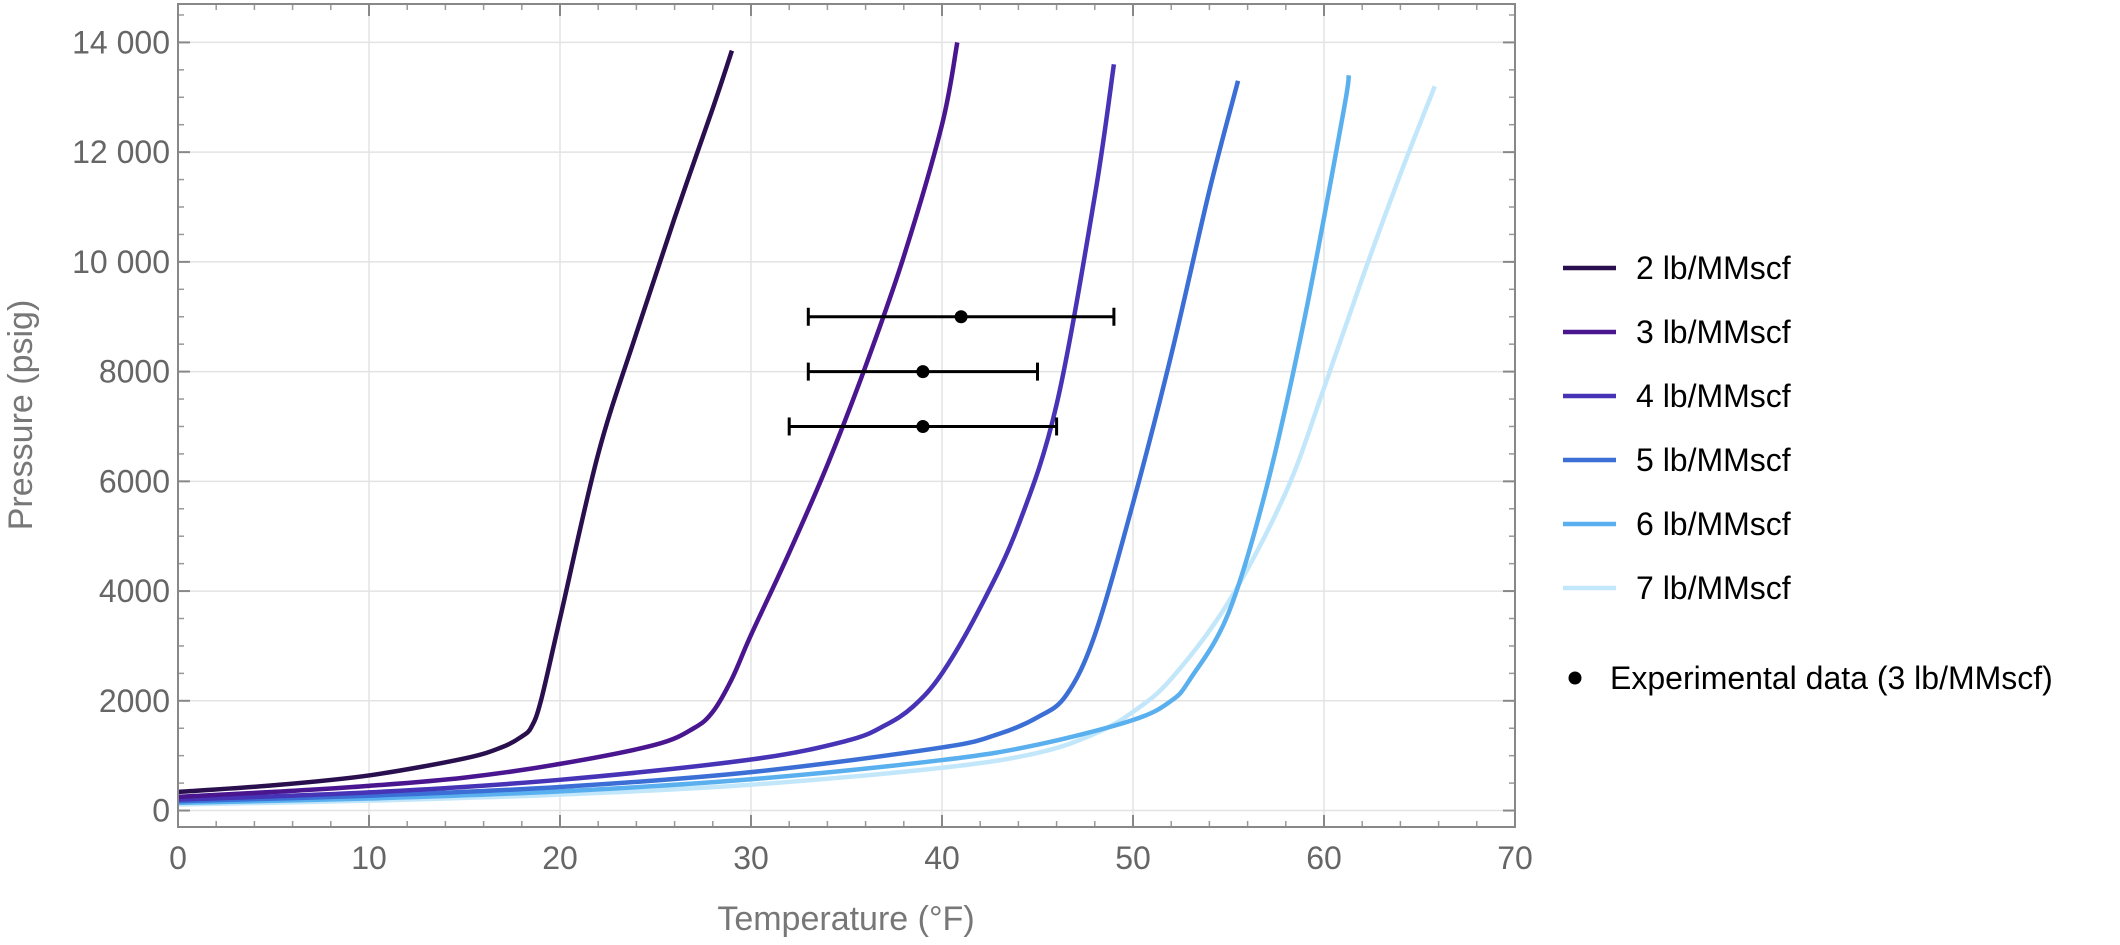 The height and width of the screenshot is (945, 2120). Describe the element at coordinates (851, 858) in the screenshot. I see `x-tick-labels: 0 10 20 30 40 50 60 70` at that location.